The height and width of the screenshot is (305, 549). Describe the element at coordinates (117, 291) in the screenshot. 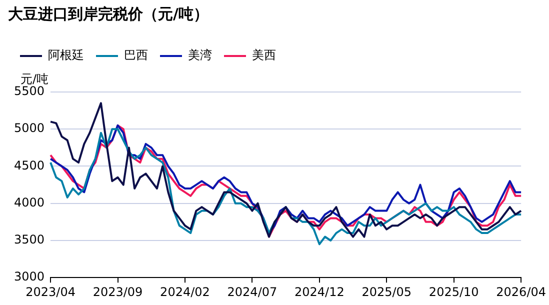

I see `x-tick-label: 2023/09` at that location.